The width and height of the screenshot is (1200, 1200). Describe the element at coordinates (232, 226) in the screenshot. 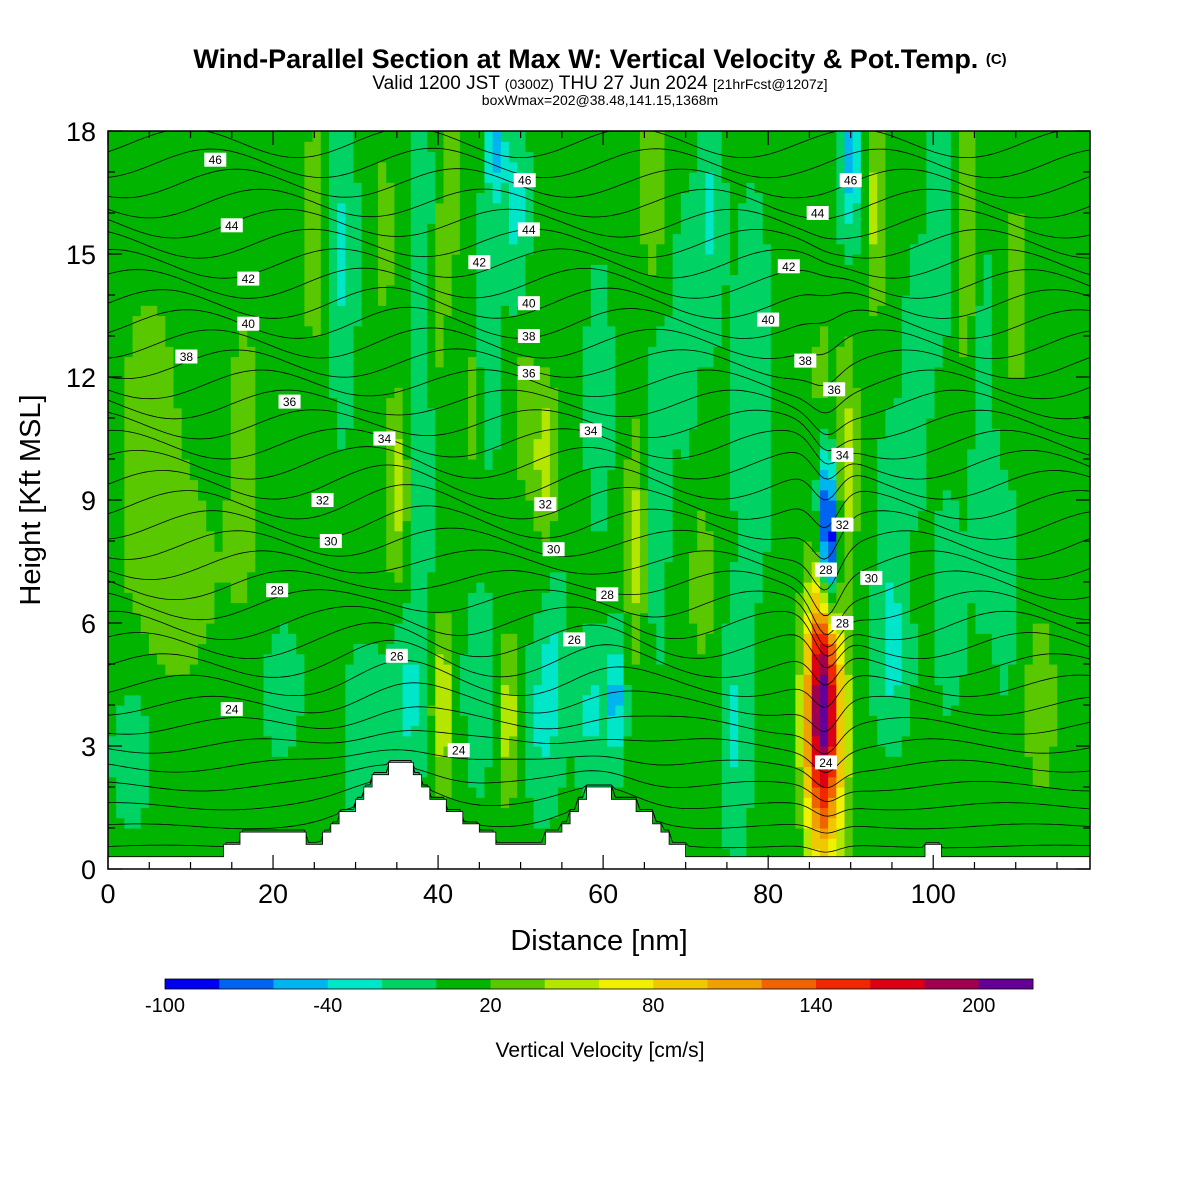

I see `contour-label-text: 44` at that location.